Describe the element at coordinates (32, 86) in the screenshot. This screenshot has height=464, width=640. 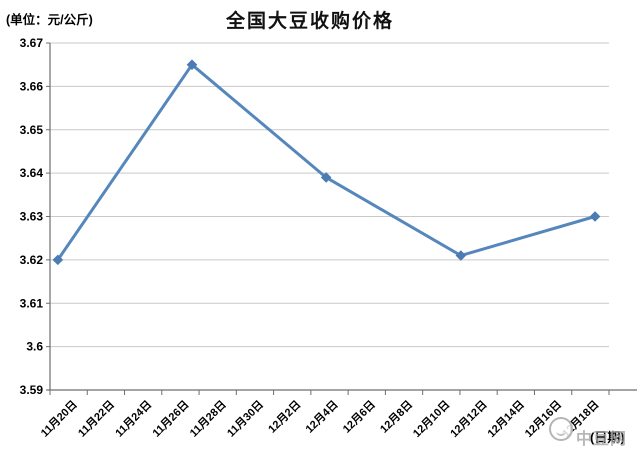
I see `y-tick-label: 3.66` at that location.